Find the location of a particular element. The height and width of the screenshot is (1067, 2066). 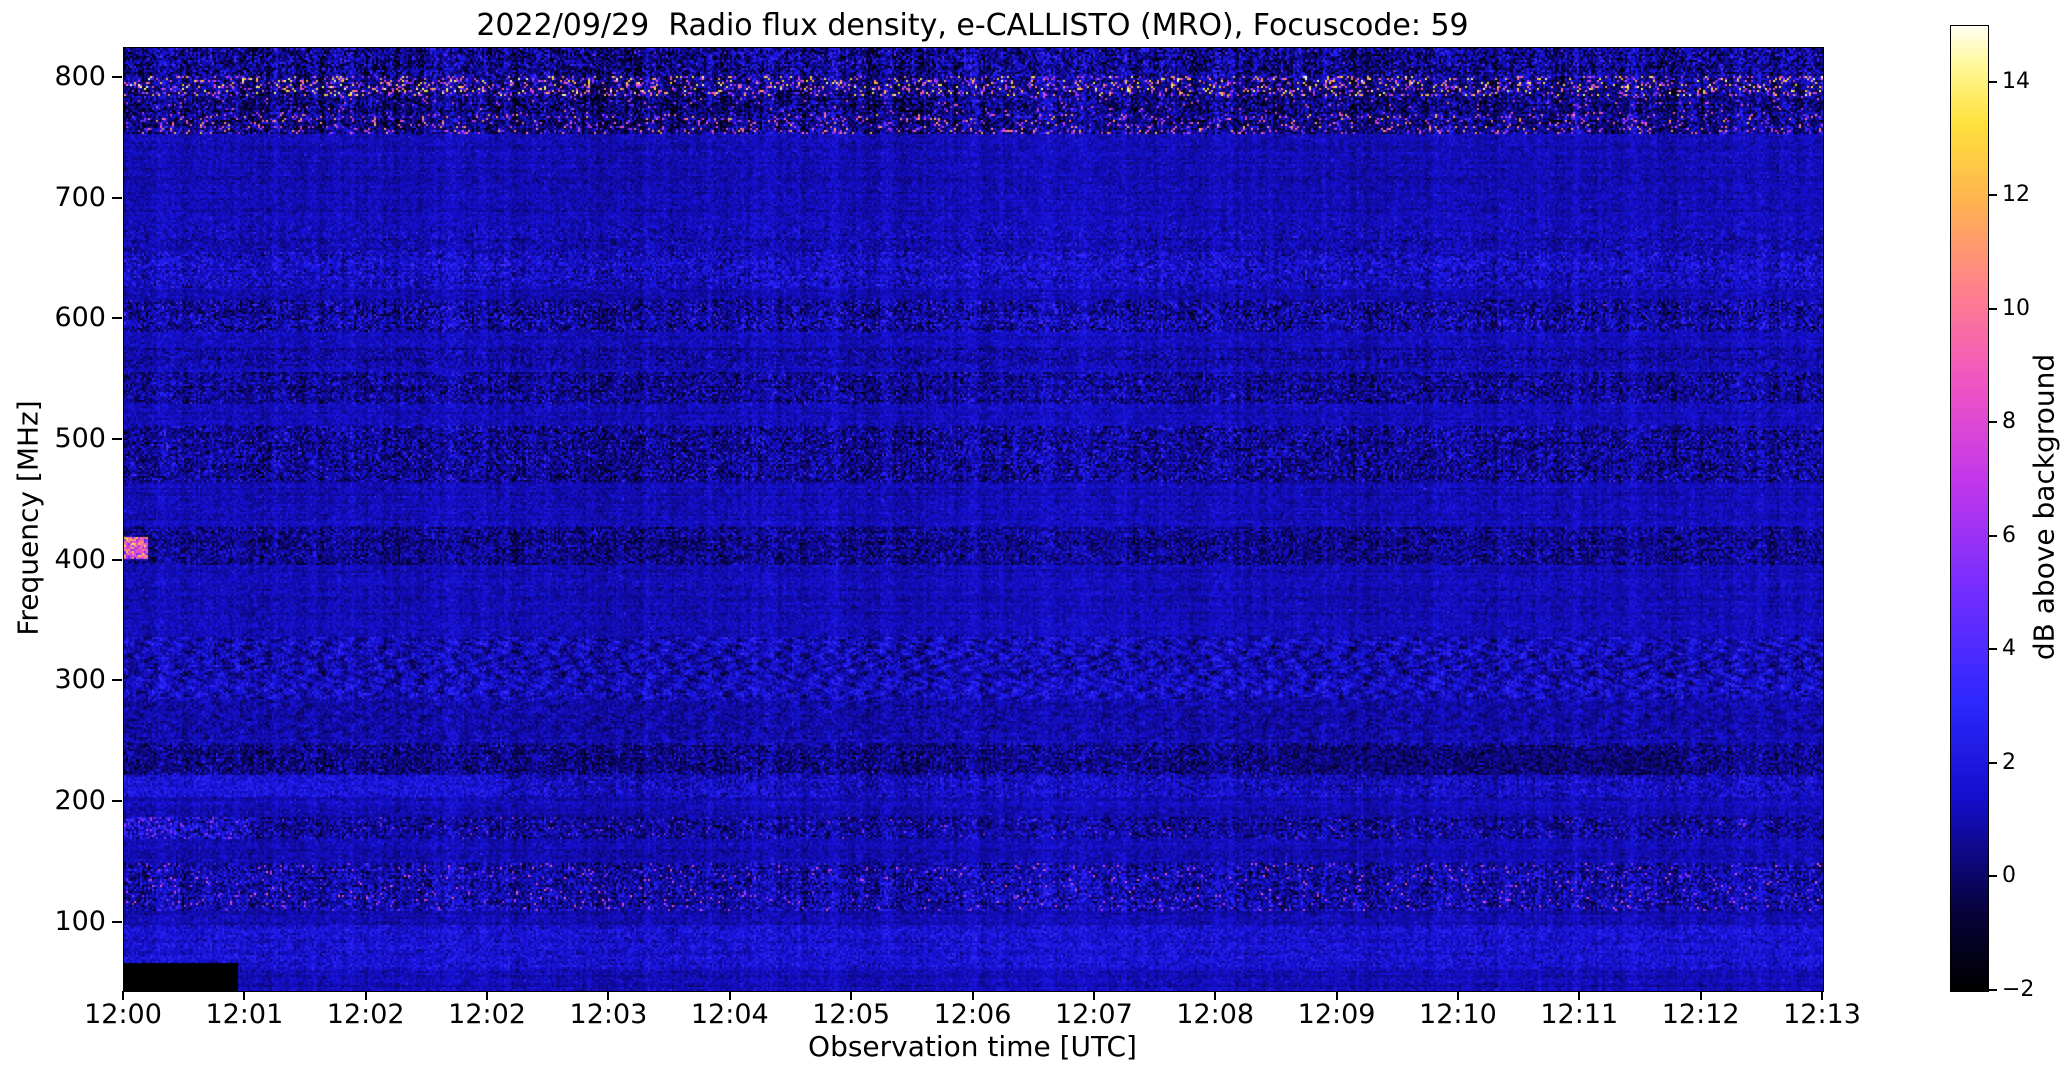

x-axis-label: Observation time [UTC] is located at coordinates (972, 1046).